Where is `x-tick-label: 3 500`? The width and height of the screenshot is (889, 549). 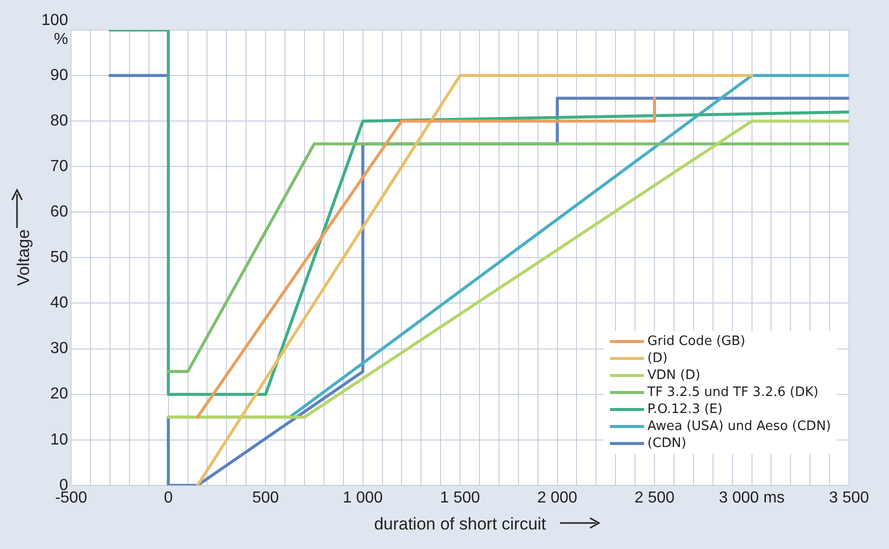 x-tick-label: 3 500 is located at coordinates (849, 497).